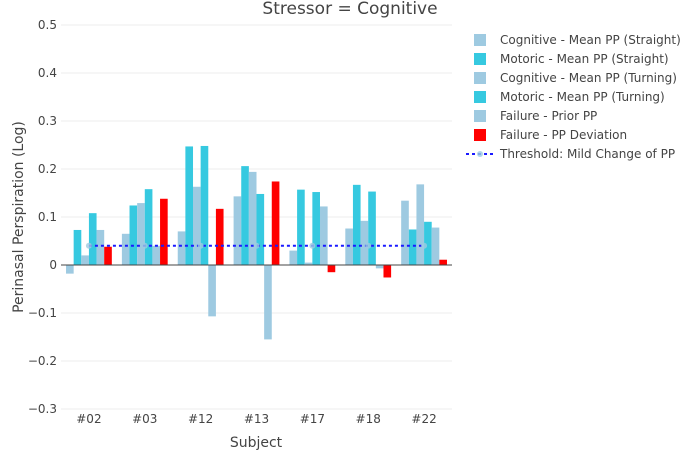  I want to click on bar-s3-c4, so click(316, 228).